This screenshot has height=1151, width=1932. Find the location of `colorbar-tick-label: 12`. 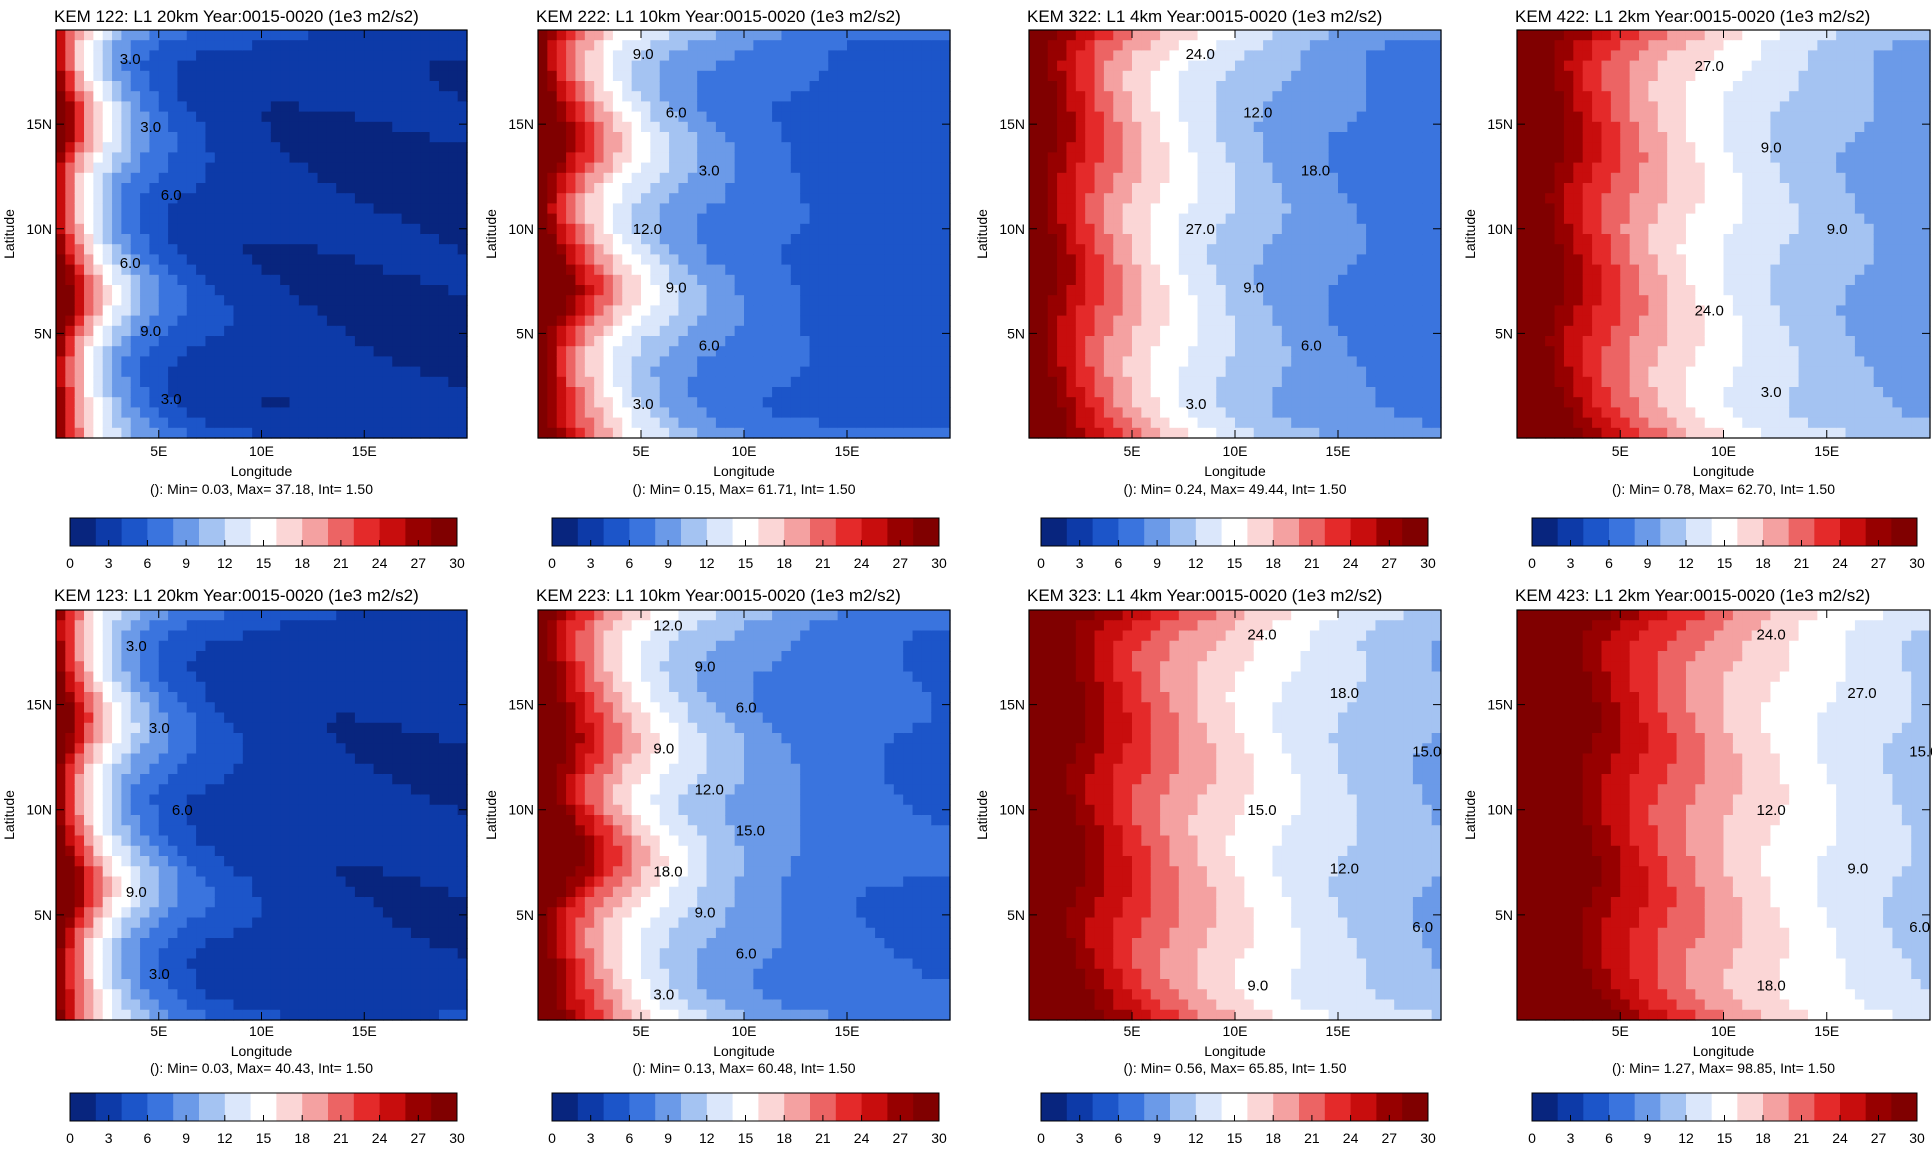

colorbar-tick-label: 12 is located at coordinates (225, 563).